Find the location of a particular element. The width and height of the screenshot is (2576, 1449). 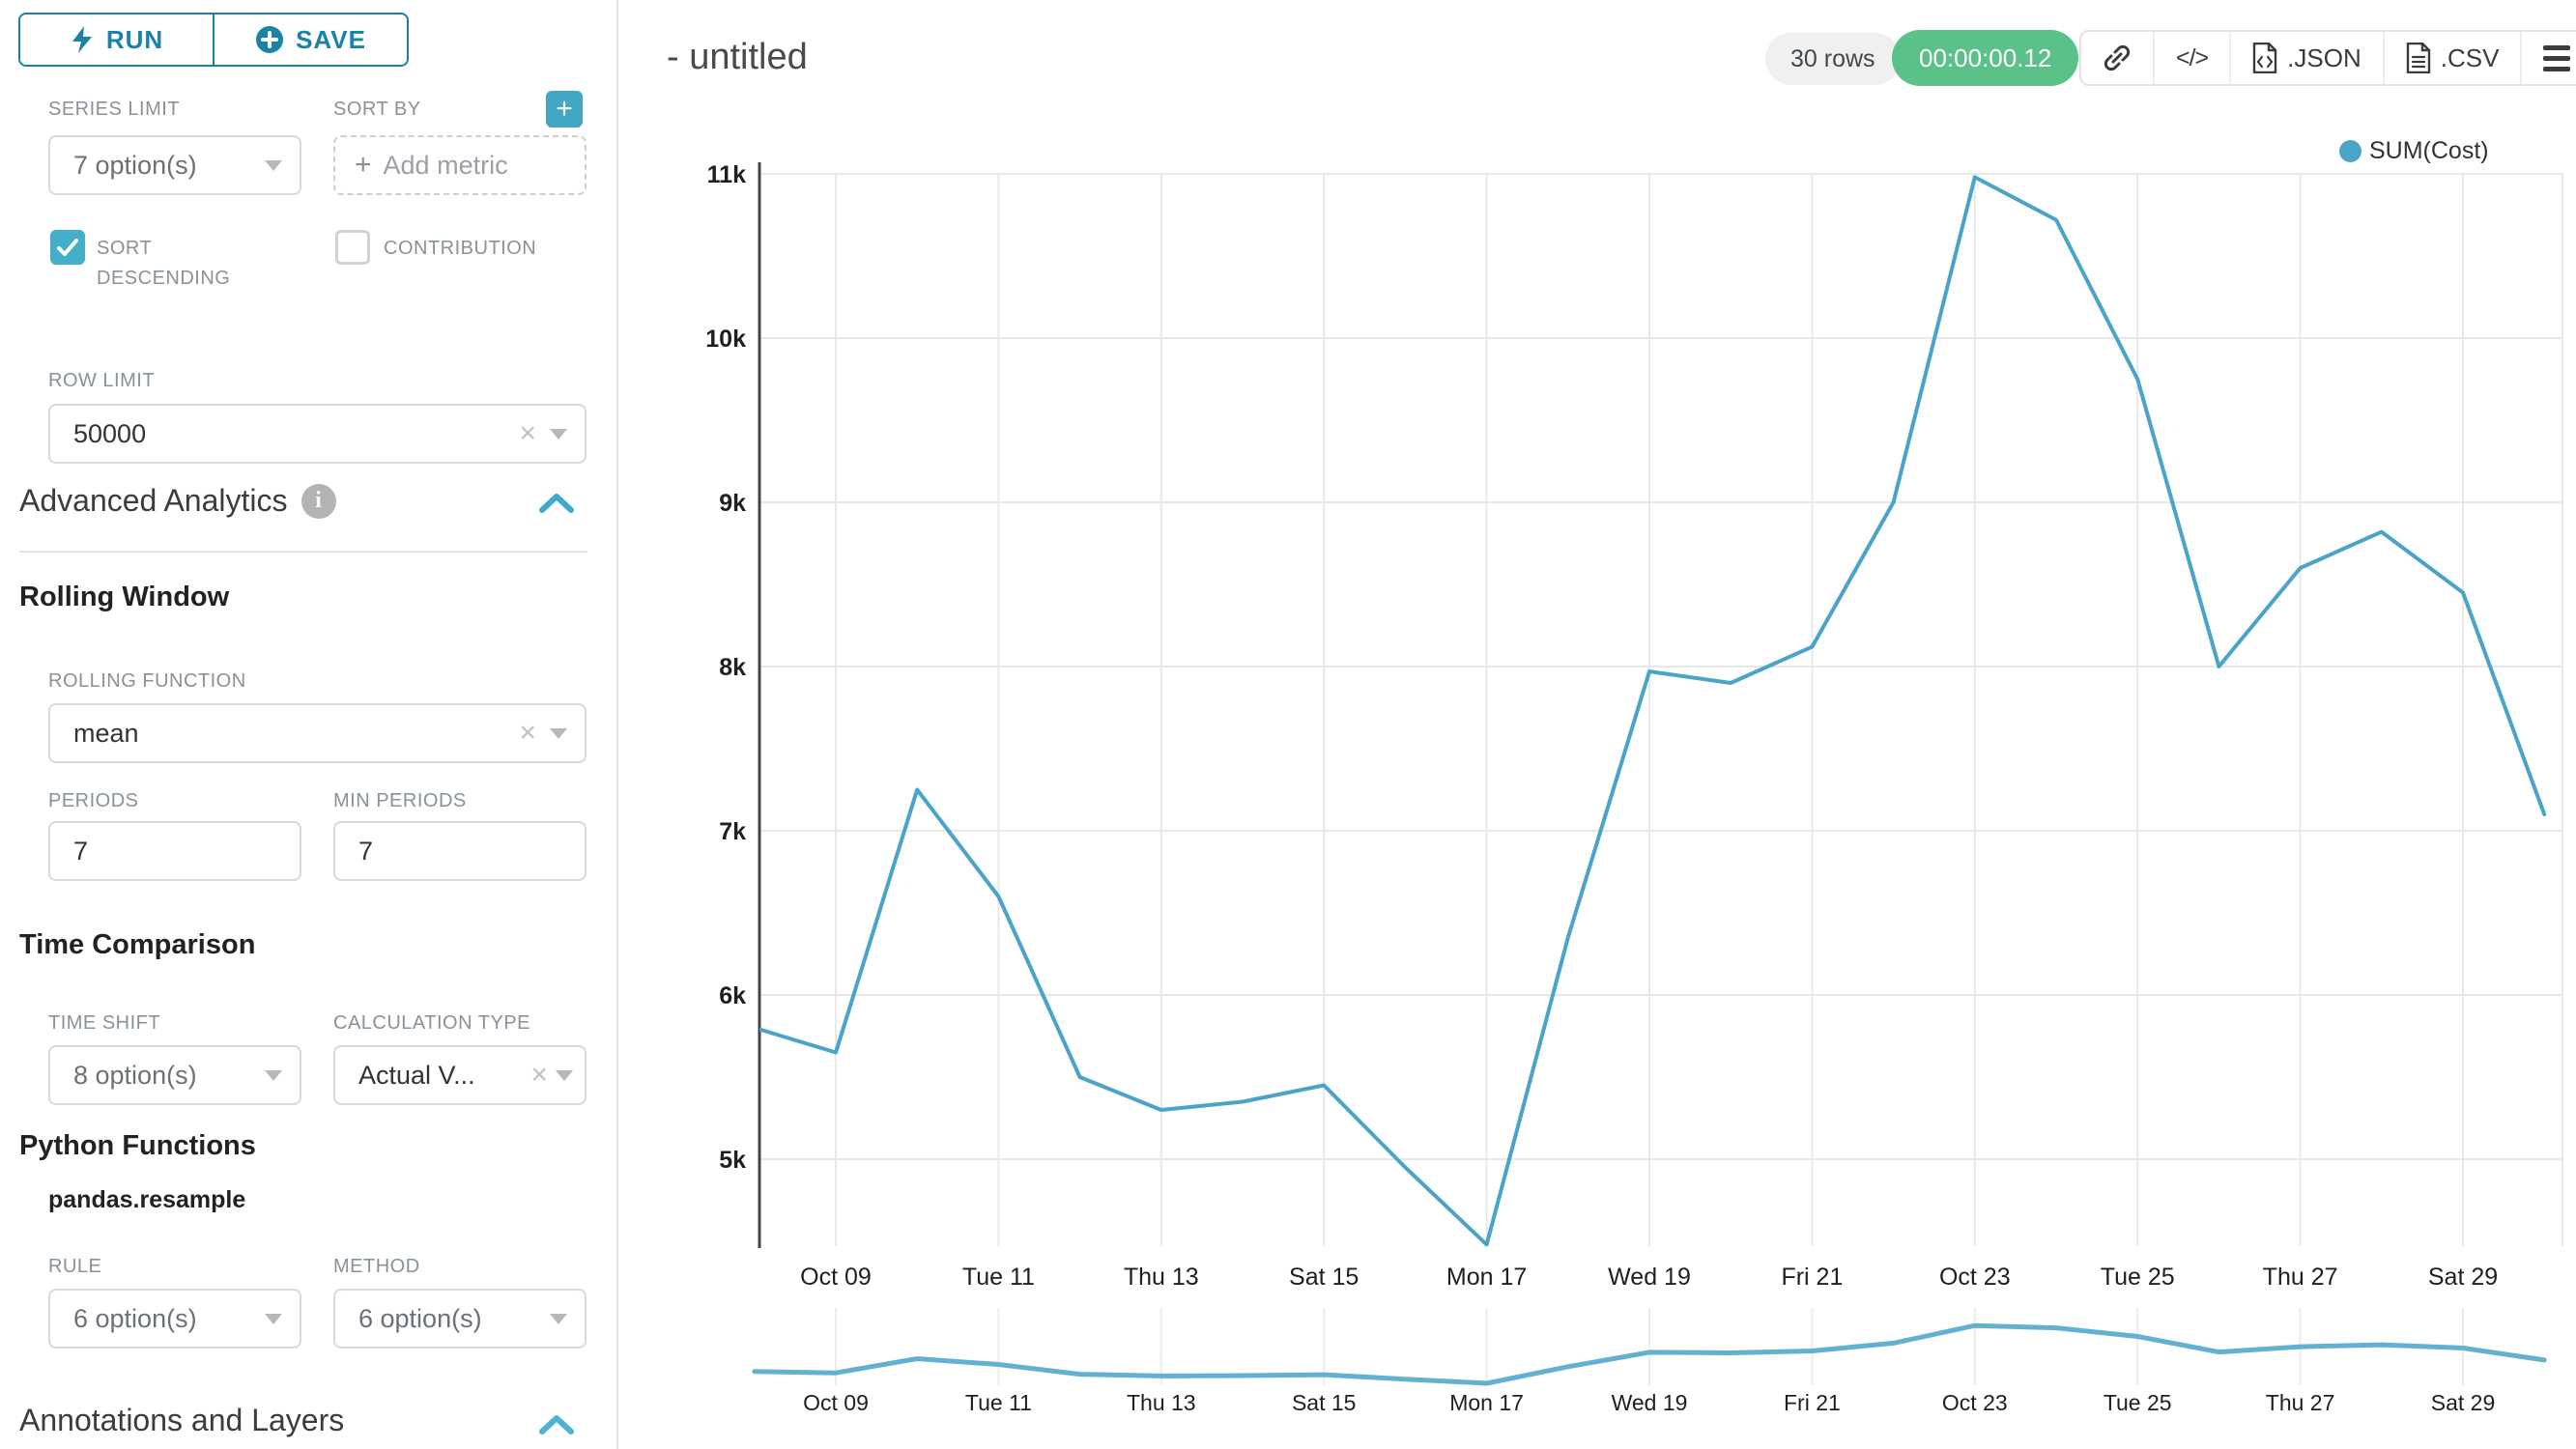

svg-text: 11k is located at coordinates (727, 174).